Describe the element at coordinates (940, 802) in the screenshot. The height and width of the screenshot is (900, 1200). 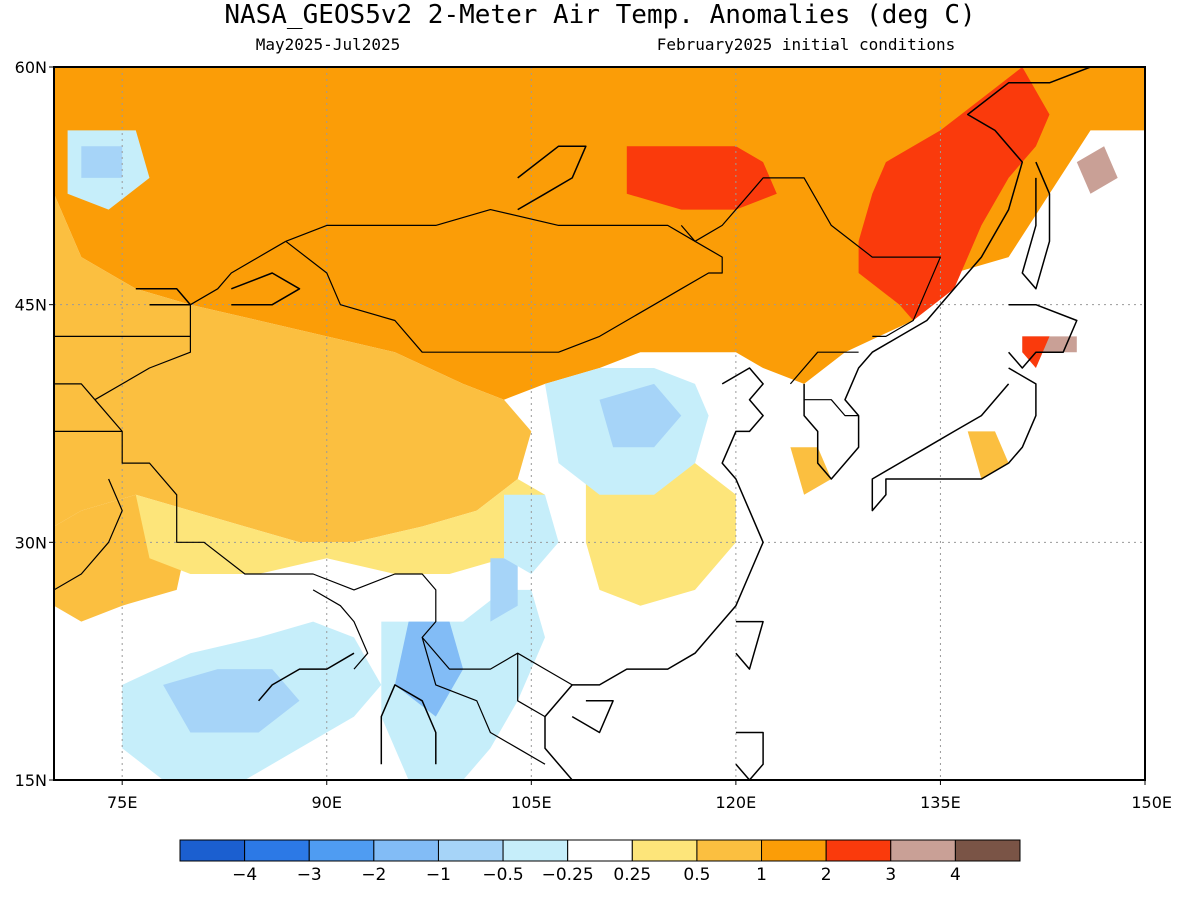
I see `lon-tick-label-4: 135E` at that location.